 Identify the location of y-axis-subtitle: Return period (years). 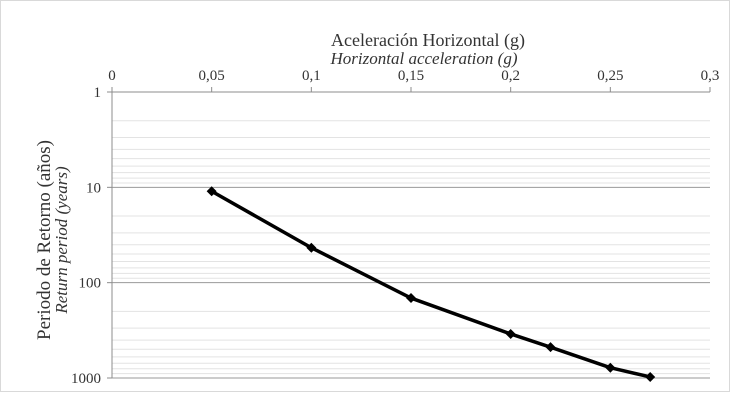
(61, 240).